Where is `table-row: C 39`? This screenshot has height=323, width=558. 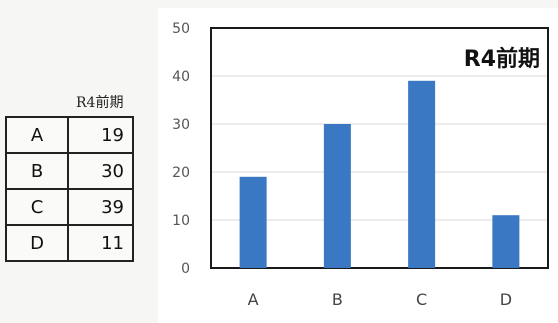 table-row: C 39 is located at coordinates (69, 207).